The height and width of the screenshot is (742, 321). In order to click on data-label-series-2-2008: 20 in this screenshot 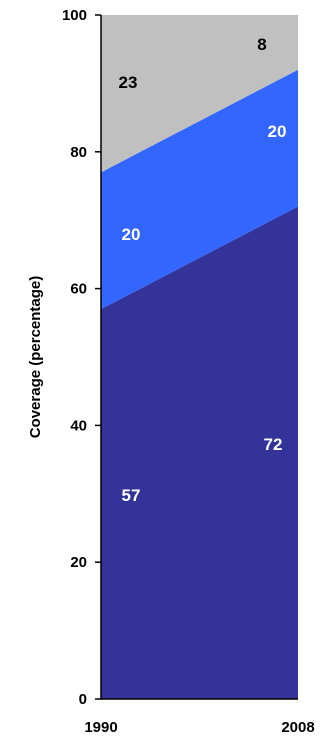, I will do `click(277, 131)`.